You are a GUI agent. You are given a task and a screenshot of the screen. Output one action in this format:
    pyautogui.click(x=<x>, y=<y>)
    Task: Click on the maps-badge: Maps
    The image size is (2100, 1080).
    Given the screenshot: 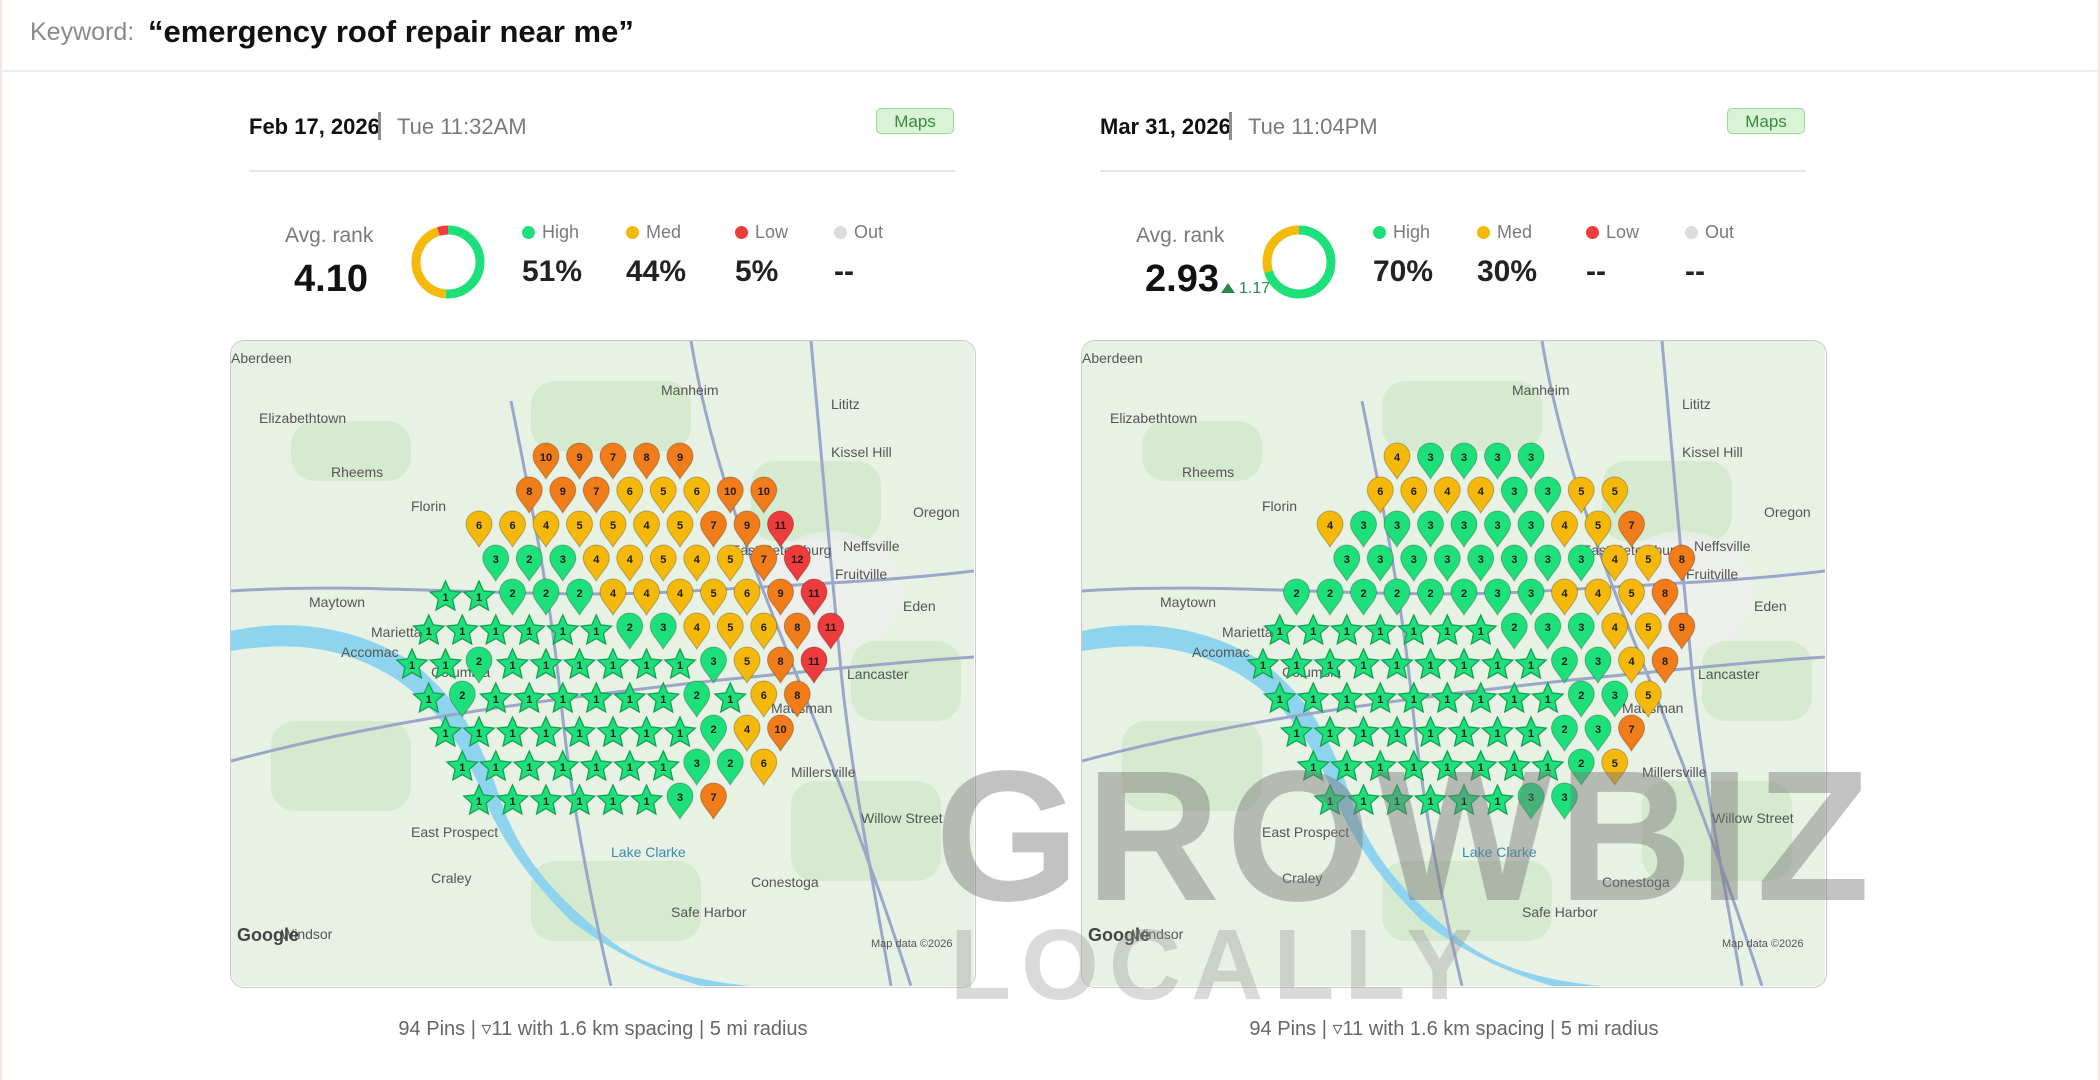 What is the action you would take?
    pyautogui.click(x=915, y=121)
    